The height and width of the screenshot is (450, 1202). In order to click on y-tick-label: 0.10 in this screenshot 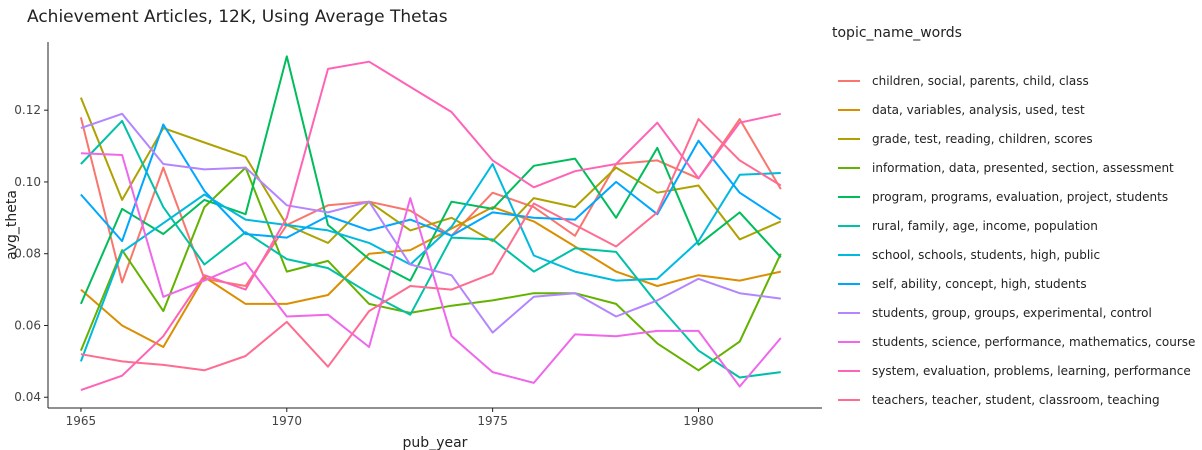, I will do `click(27, 182)`.